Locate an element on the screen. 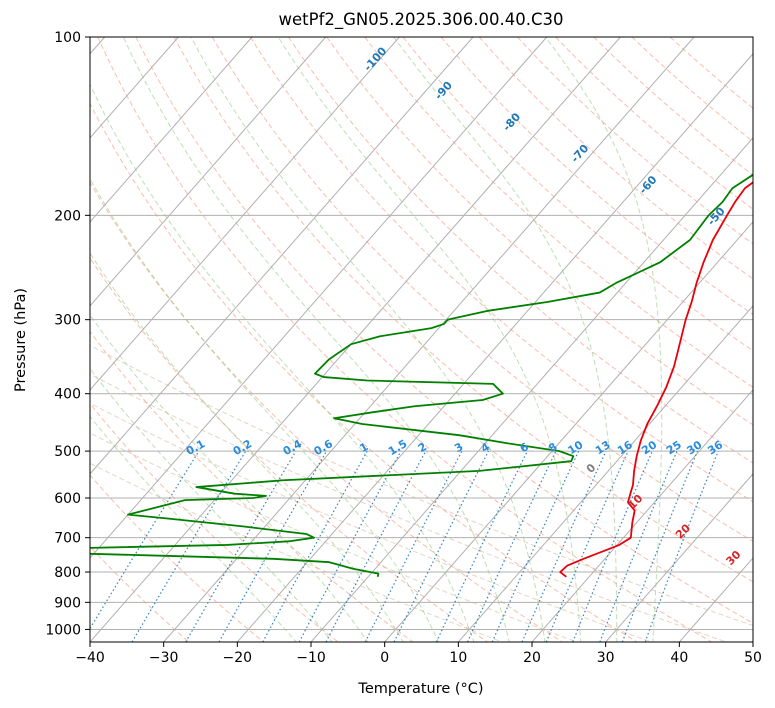  temperature-profile-line is located at coordinates (656, 379).